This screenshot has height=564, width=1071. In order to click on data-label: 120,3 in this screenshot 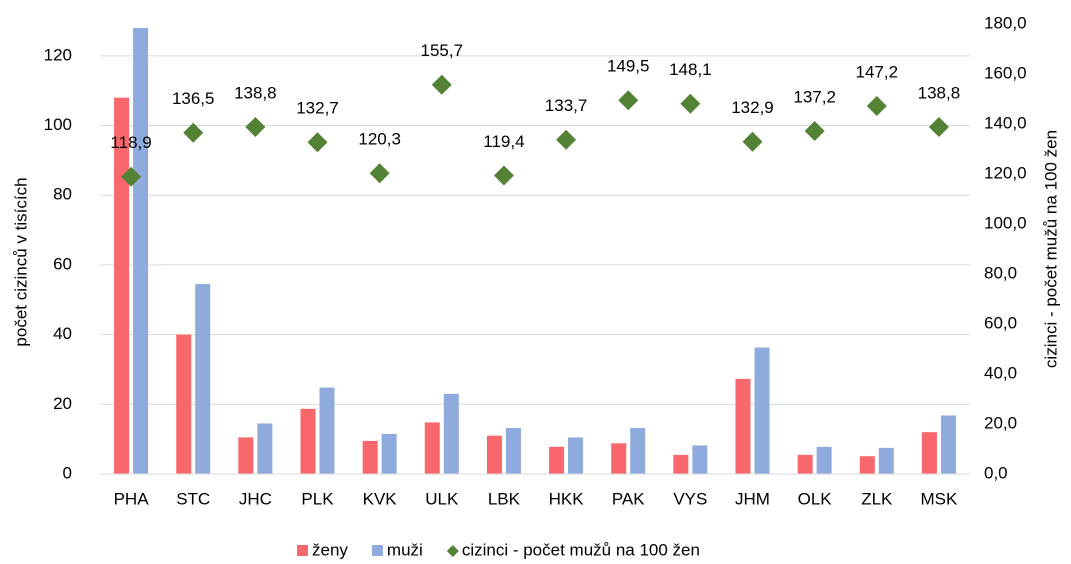, I will do `click(379, 139)`.